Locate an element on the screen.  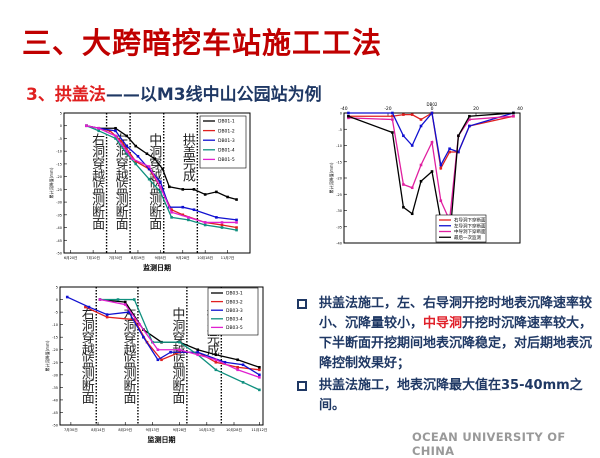
slide-subtitle: 3、拱盖法——以M3线中山公园站为例 is located at coordinates (174, 92).